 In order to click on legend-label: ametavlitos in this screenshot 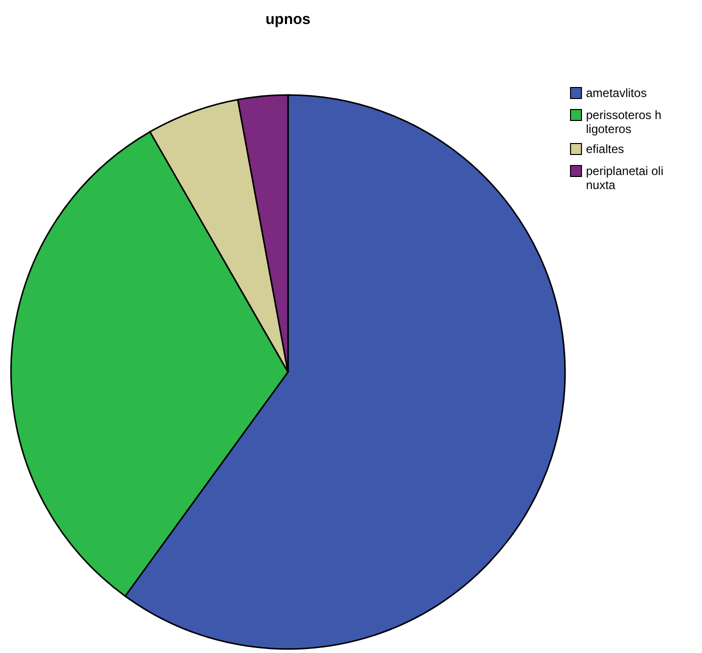, I will do `click(616, 93)`.